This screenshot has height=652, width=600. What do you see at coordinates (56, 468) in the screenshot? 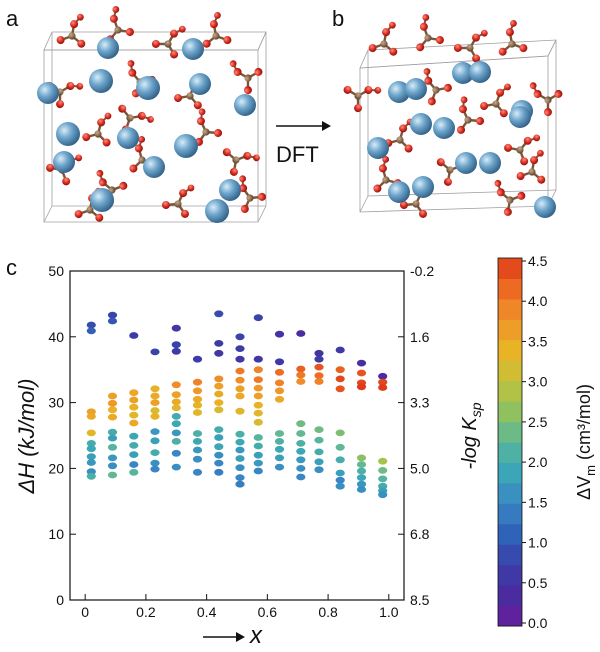
I see `y-tick-label: 20` at bounding box center [56, 468].